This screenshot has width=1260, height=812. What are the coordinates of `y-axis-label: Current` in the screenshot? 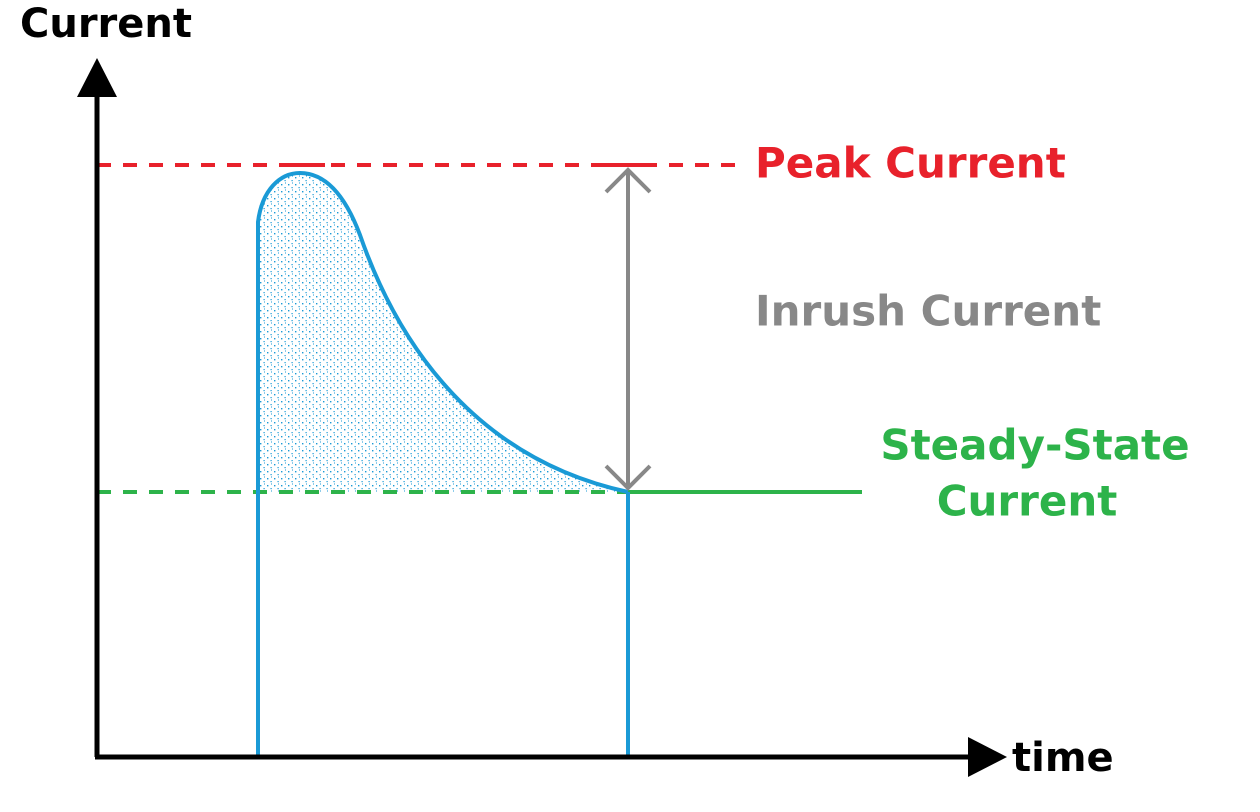 It's located at (106, 24).